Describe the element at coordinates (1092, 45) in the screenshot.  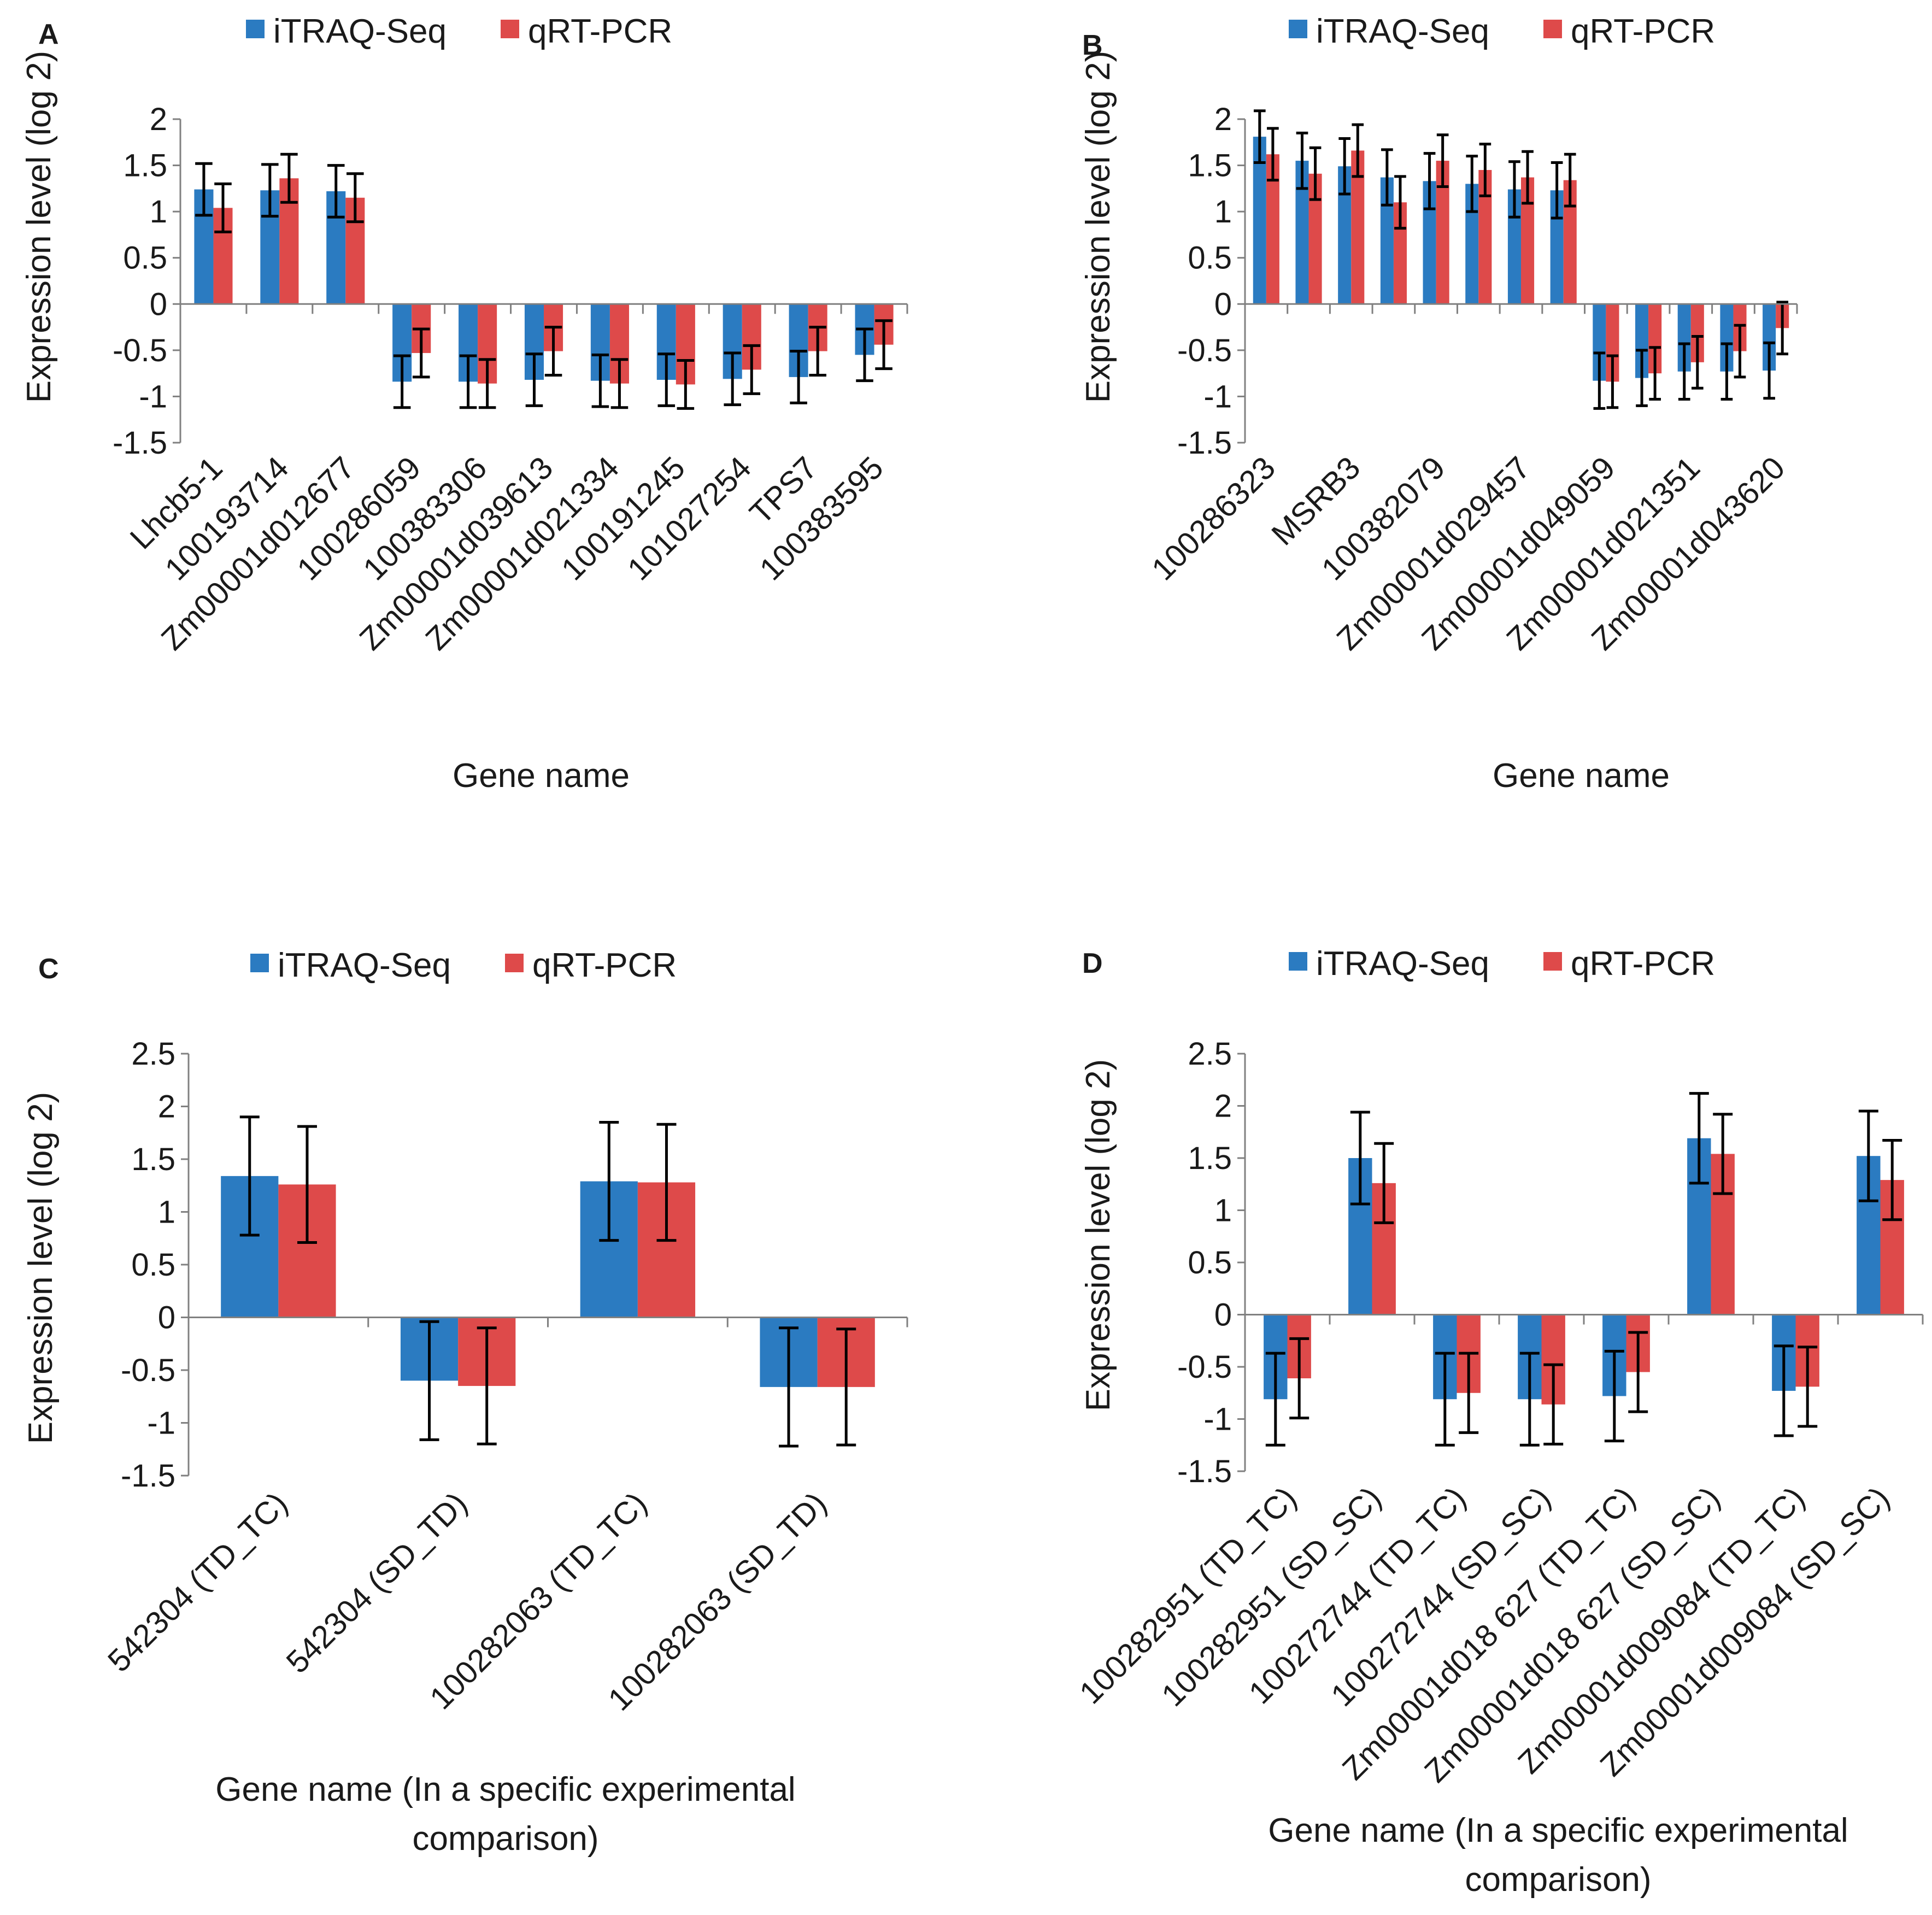
I see `panel-label: B` at that location.